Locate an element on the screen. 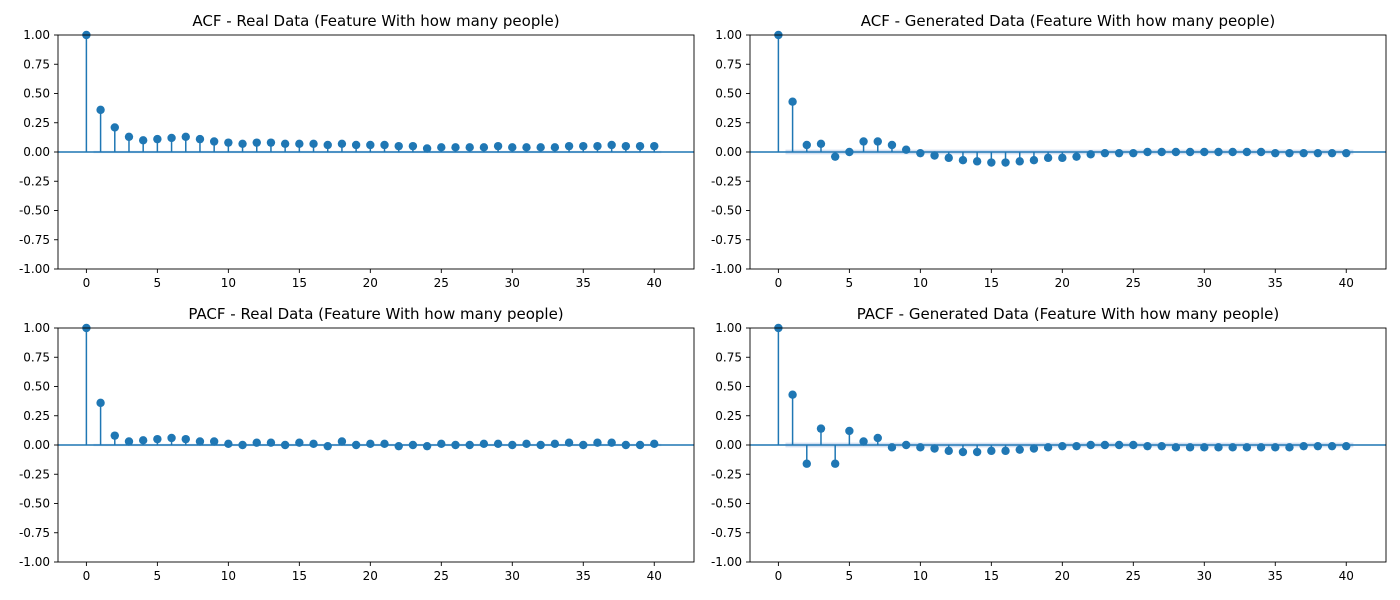  acf-generated-xtick-label: 35 is located at coordinates (1275, 283).